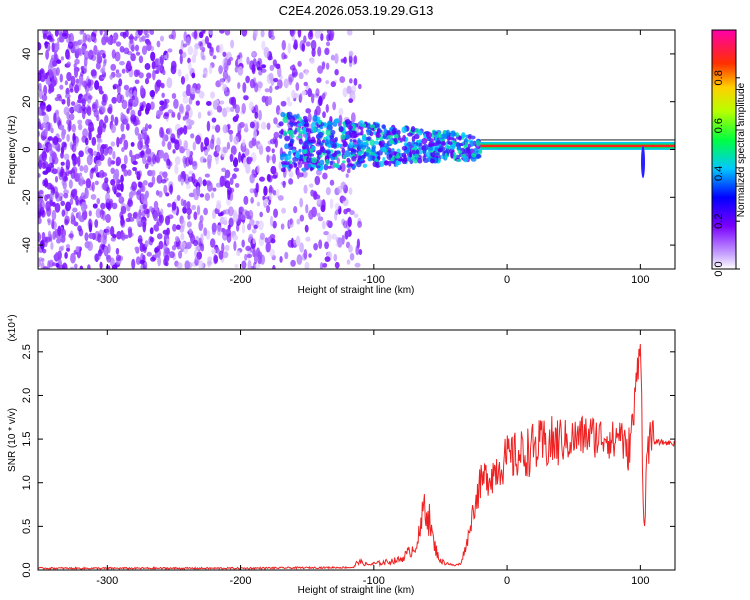 This screenshot has width=750, height=600. I want to click on x-tick-label: 100, so click(640, 280).